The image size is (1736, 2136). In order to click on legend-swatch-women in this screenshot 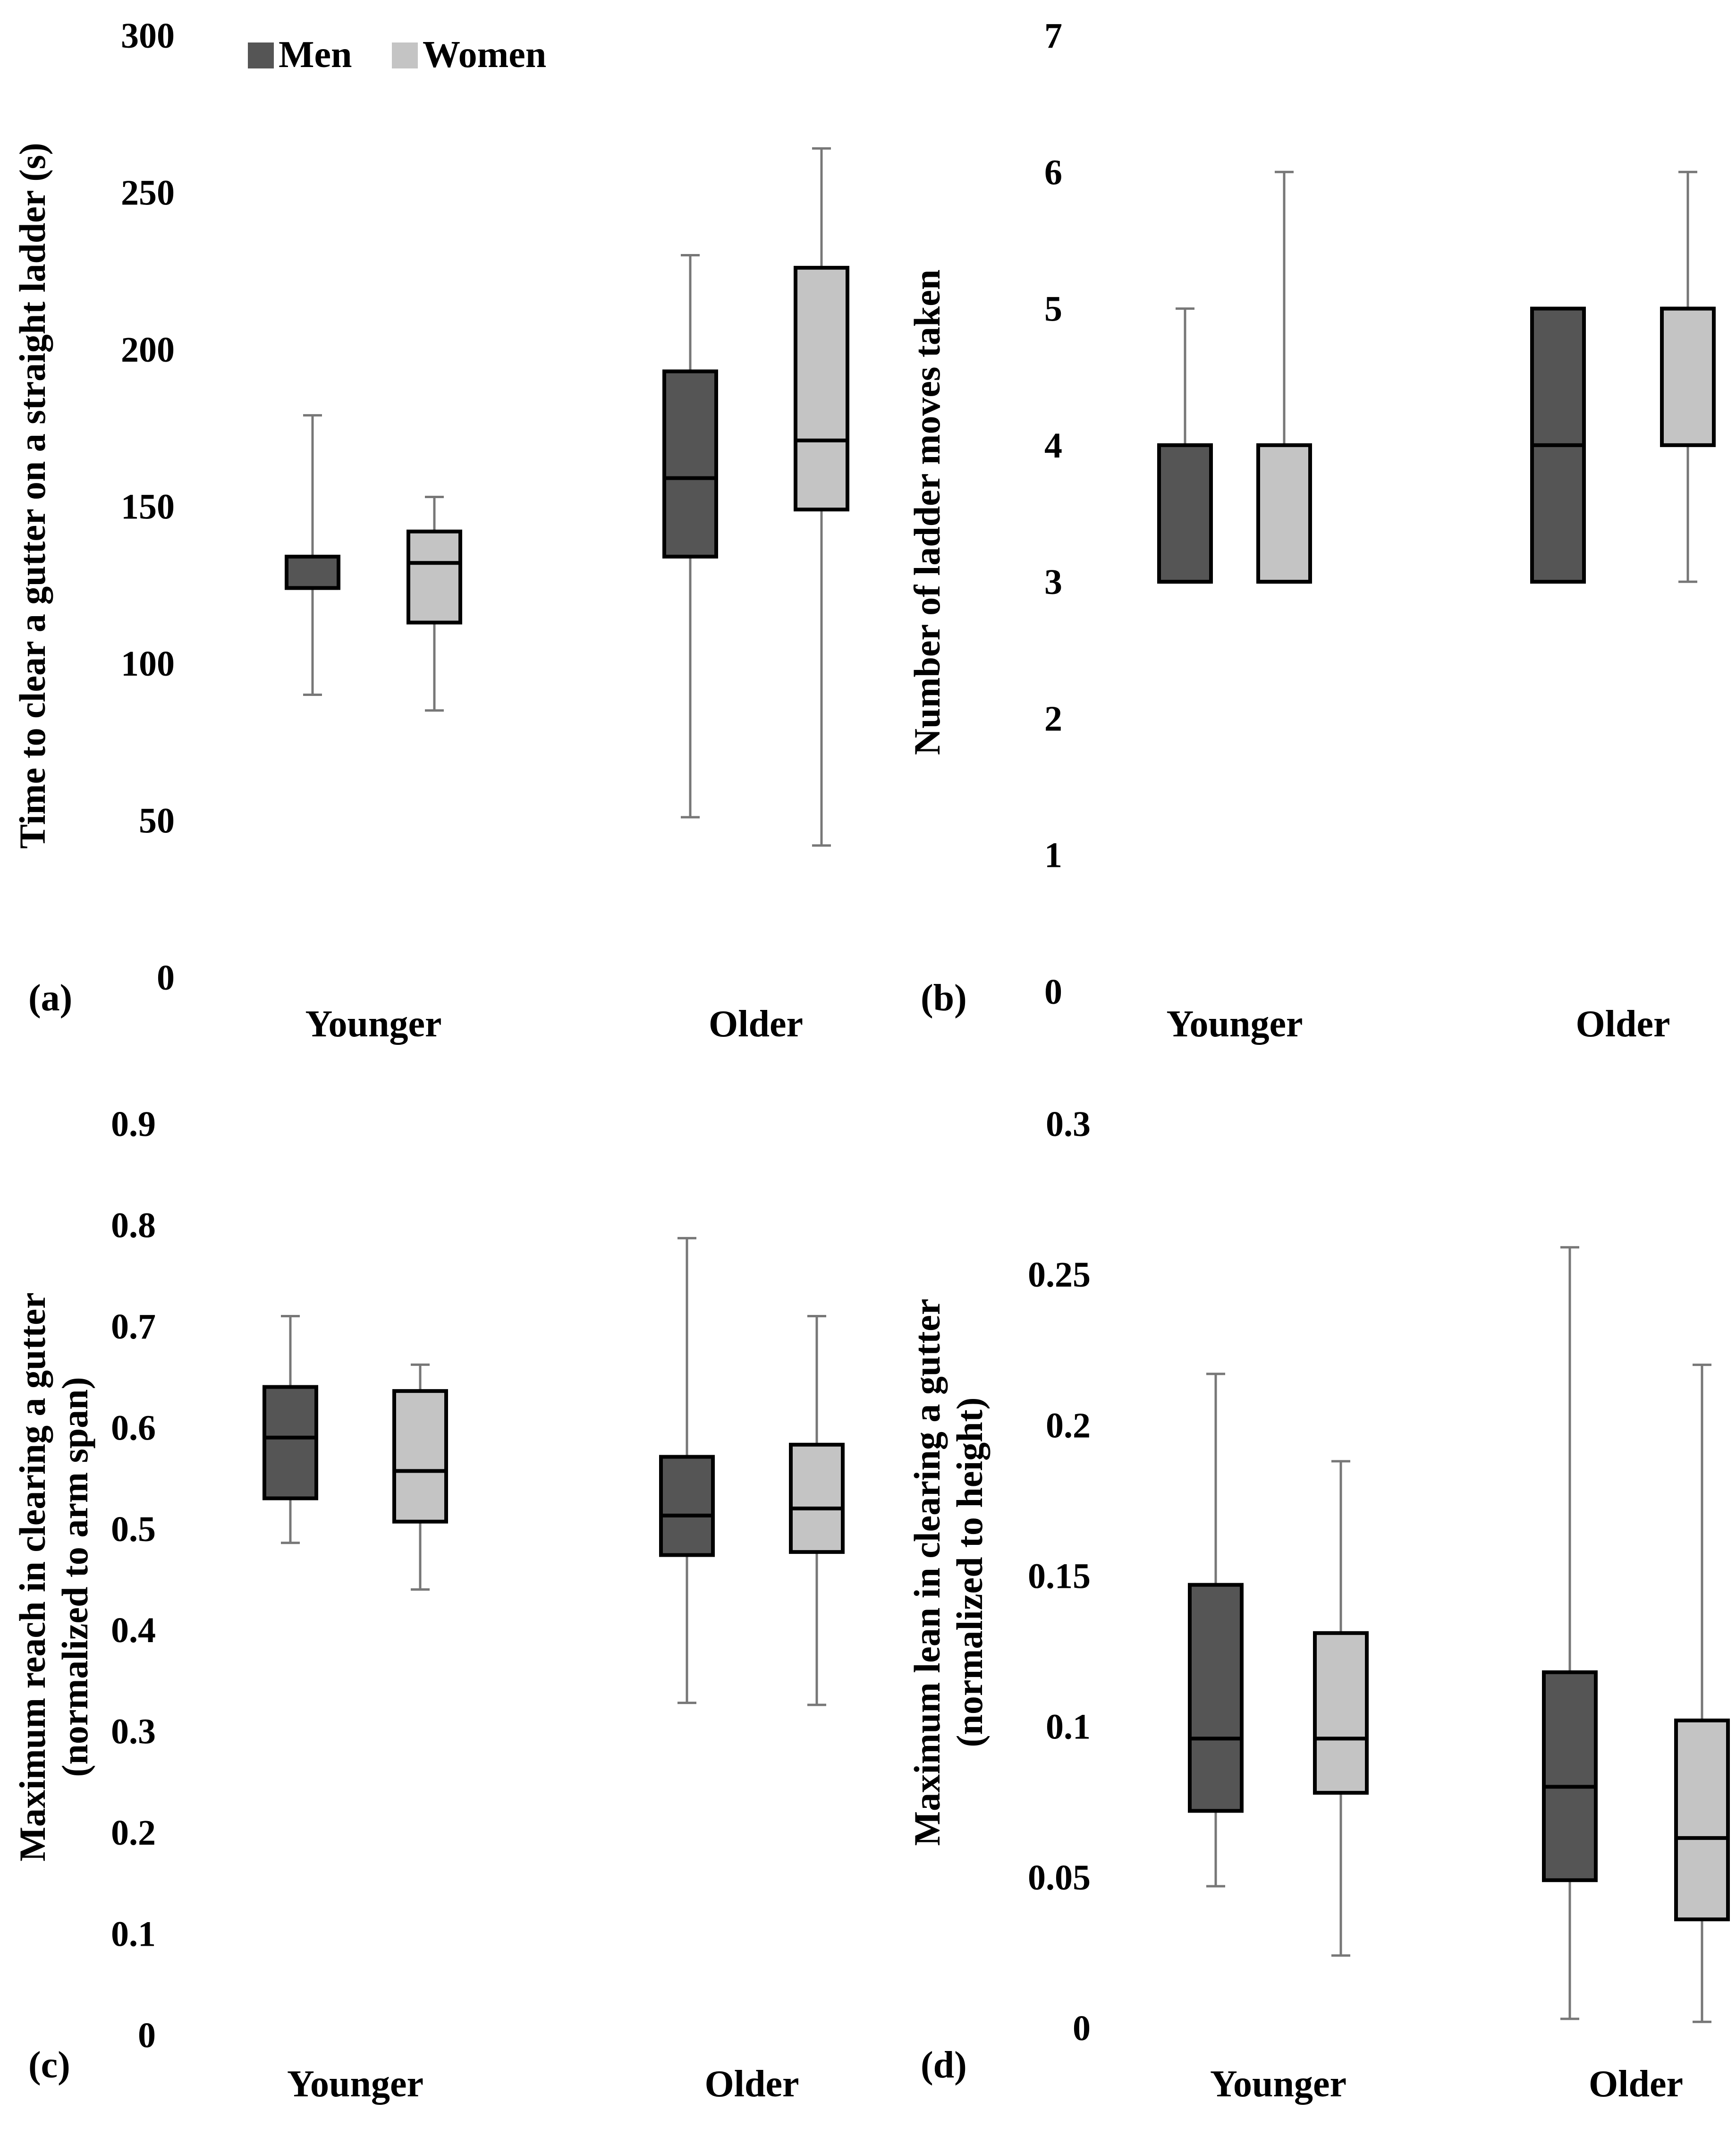, I will do `click(405, 55)`.